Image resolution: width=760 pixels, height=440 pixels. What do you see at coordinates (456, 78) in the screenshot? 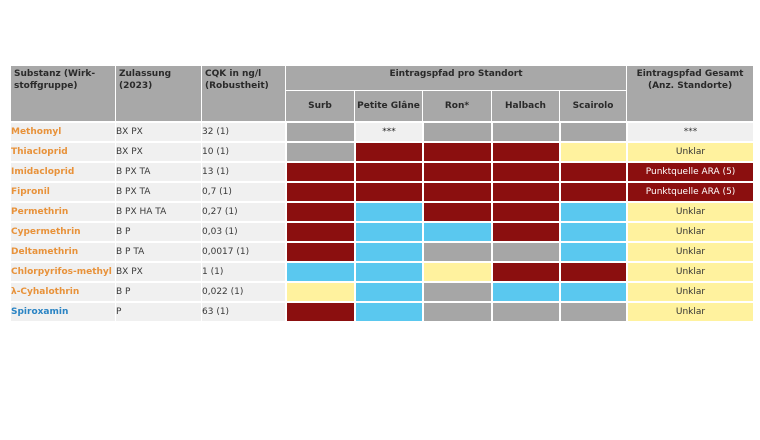
I see `header-eintragspfad: Eintragspfad pro Standort` at bounding box center [456, 78].